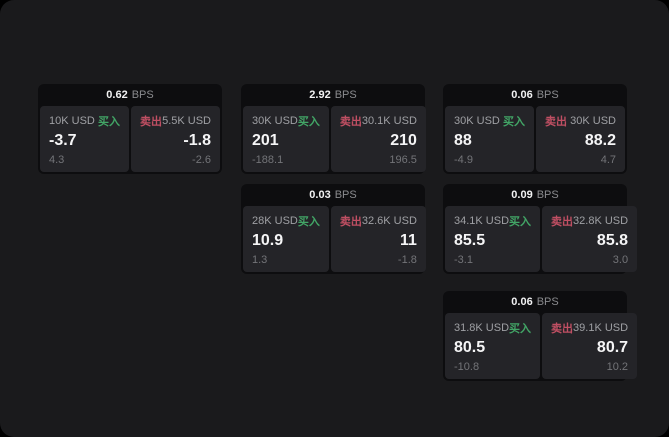  What do you see at coordinates (590, 239) in the screenshot?
I see `sell-price-tile: 卖出 32.8K USD 85.8 3.0` at bounding box center [590, 239].